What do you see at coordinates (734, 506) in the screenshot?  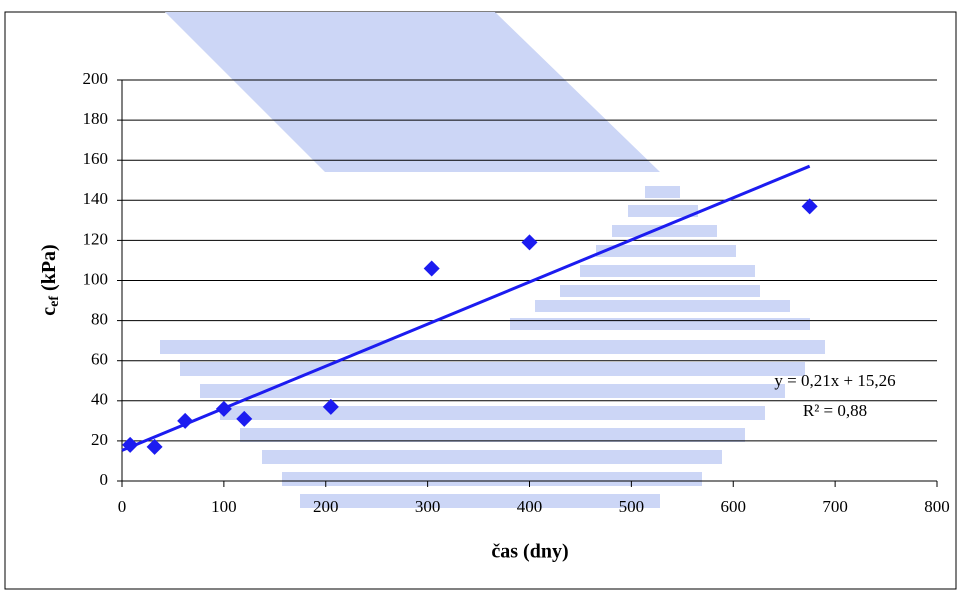 I see `x-tick-label: 600` at bounding box center [734, 506].